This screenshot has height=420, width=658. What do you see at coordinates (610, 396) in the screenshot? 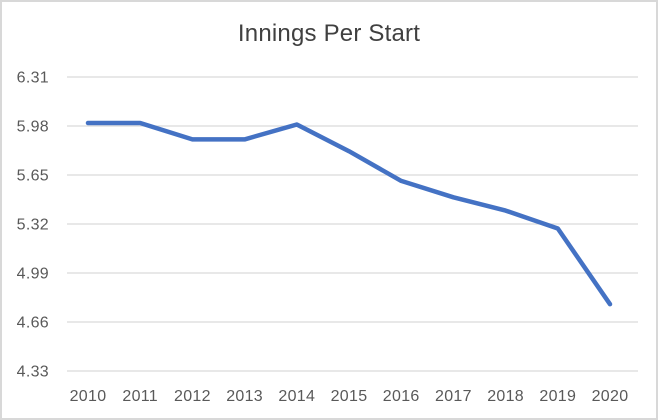
I see `x-axis-tick-label: 2020` at bounding box center [610, 396].